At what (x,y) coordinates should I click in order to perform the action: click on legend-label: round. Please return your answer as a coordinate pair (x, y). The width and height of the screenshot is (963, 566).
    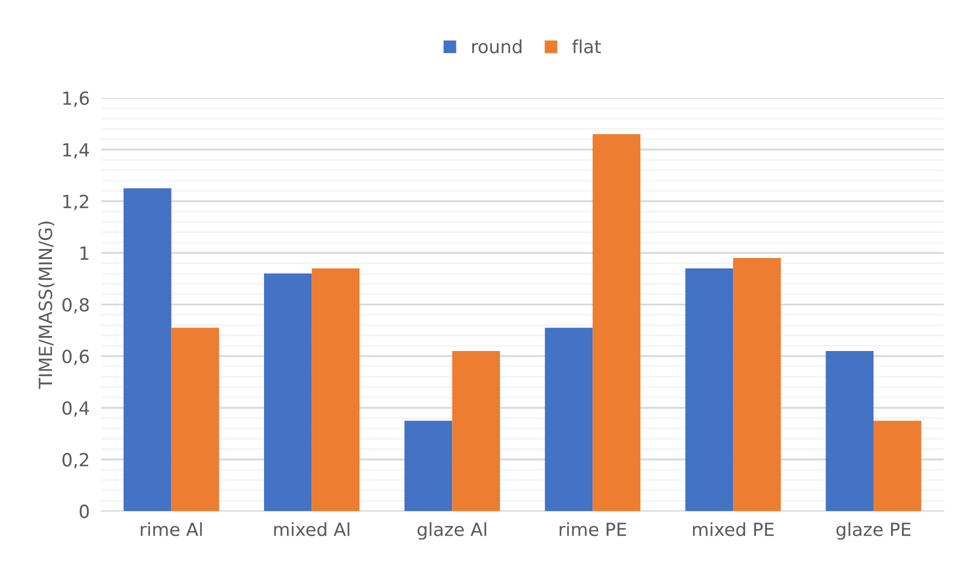
    Looking at the image, I should click on (497, 46).